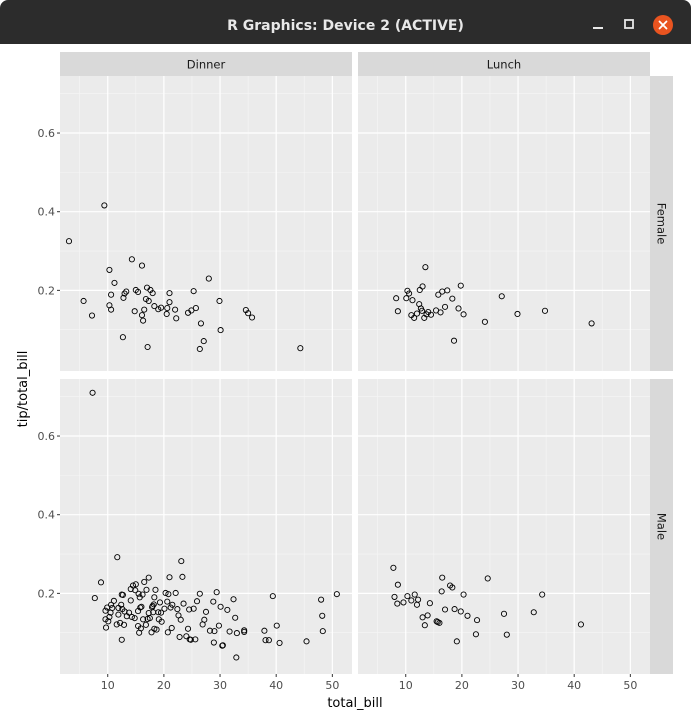  I want to click on y-tick-label: 0.4, so click(47, 515).